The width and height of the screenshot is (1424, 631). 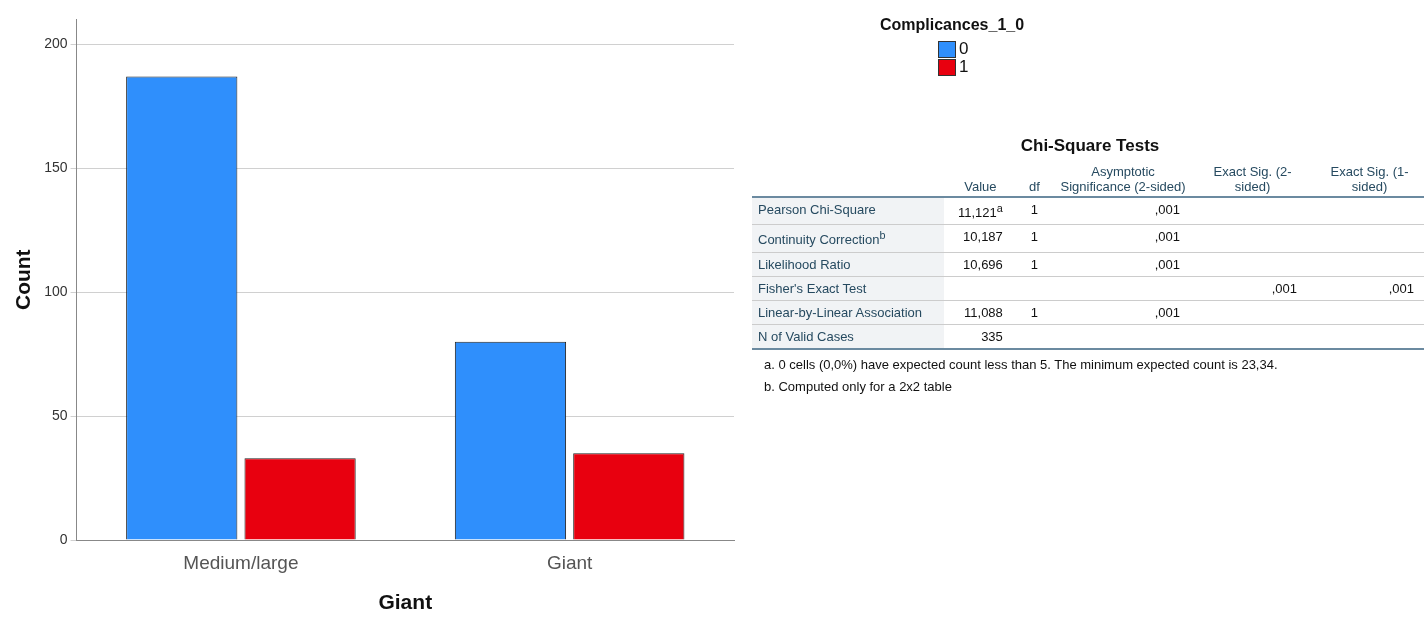 I want to click on category-label: Exact Sig. (2-sided), so click(x=1252, y=179).